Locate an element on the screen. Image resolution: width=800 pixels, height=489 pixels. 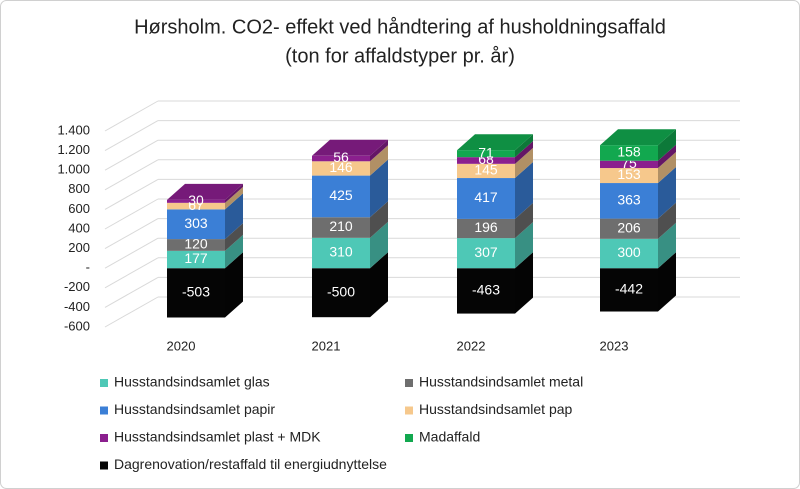
y-tick-label: -600 is located at coordinates (77, 325).